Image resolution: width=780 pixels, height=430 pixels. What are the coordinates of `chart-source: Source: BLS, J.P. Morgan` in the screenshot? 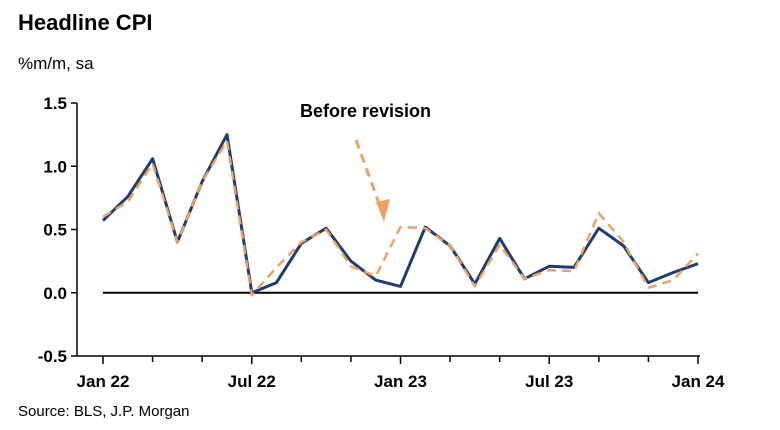 It's located at (104, 411).